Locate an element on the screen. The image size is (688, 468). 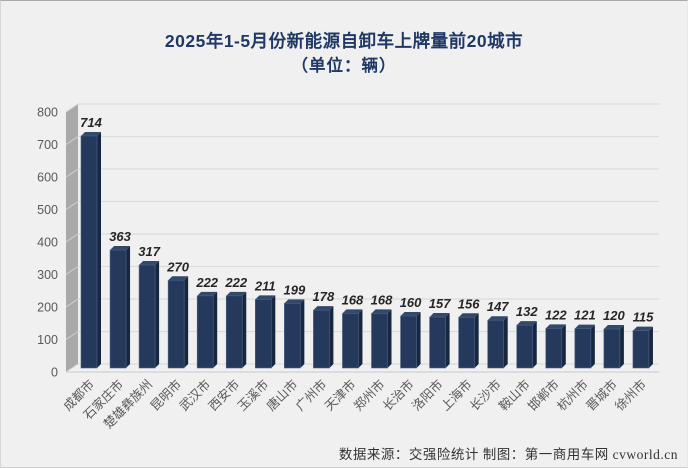
y-axis-tick-label: 600 is located at coordinates (47, 178).